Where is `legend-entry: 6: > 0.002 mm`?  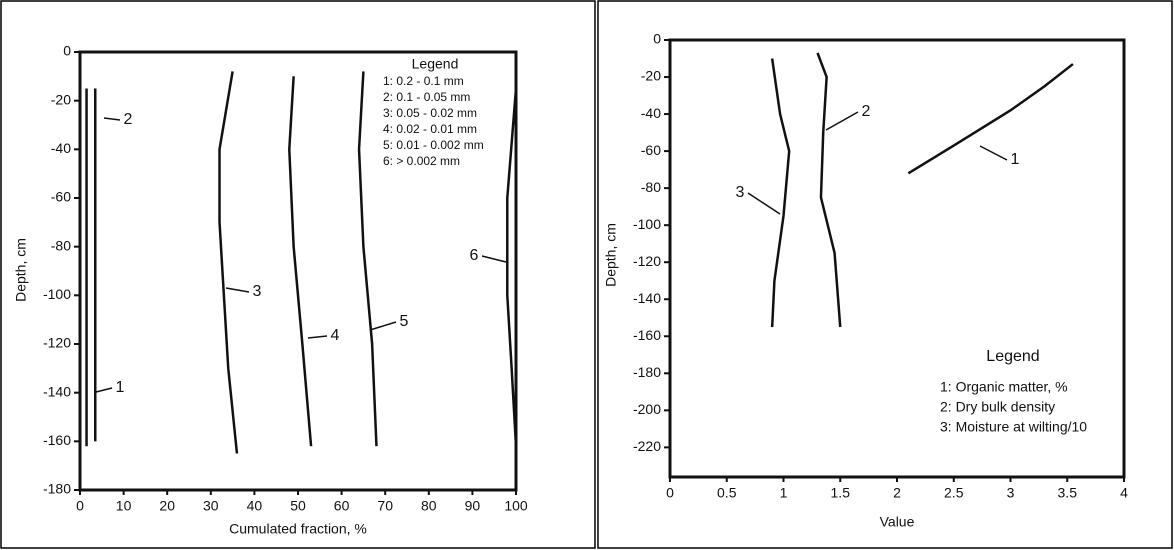
legend-entry: 6: > 0.002 mm is located at coordinates (421, 161).